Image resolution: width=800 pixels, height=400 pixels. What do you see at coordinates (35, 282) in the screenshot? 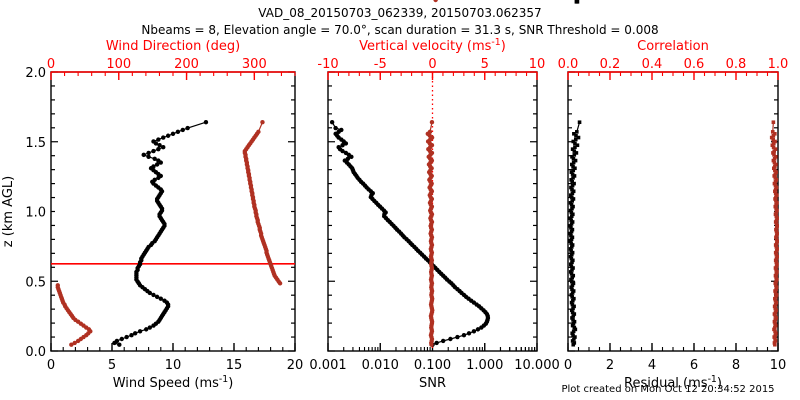
I see `y-tick-label: 0.5` at bounding box center [35, 282].